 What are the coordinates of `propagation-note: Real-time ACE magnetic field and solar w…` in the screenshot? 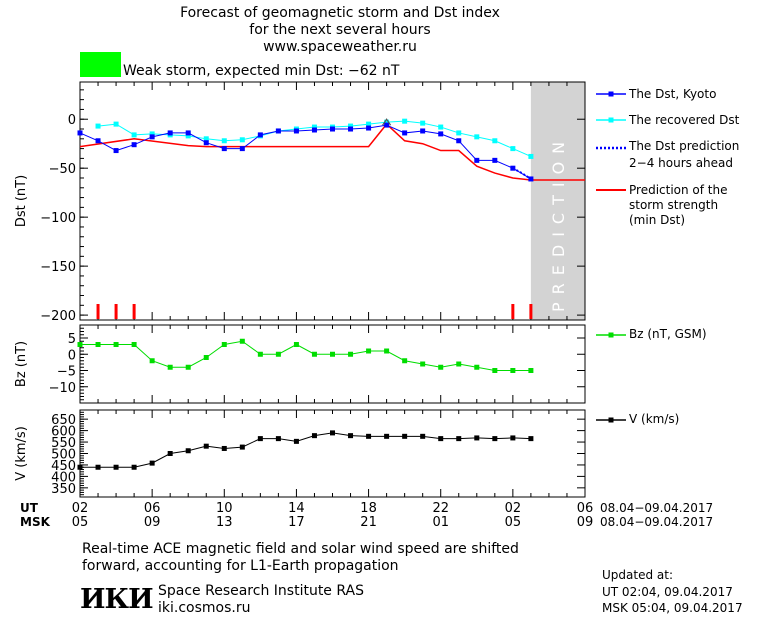 It's located at (300, 549).